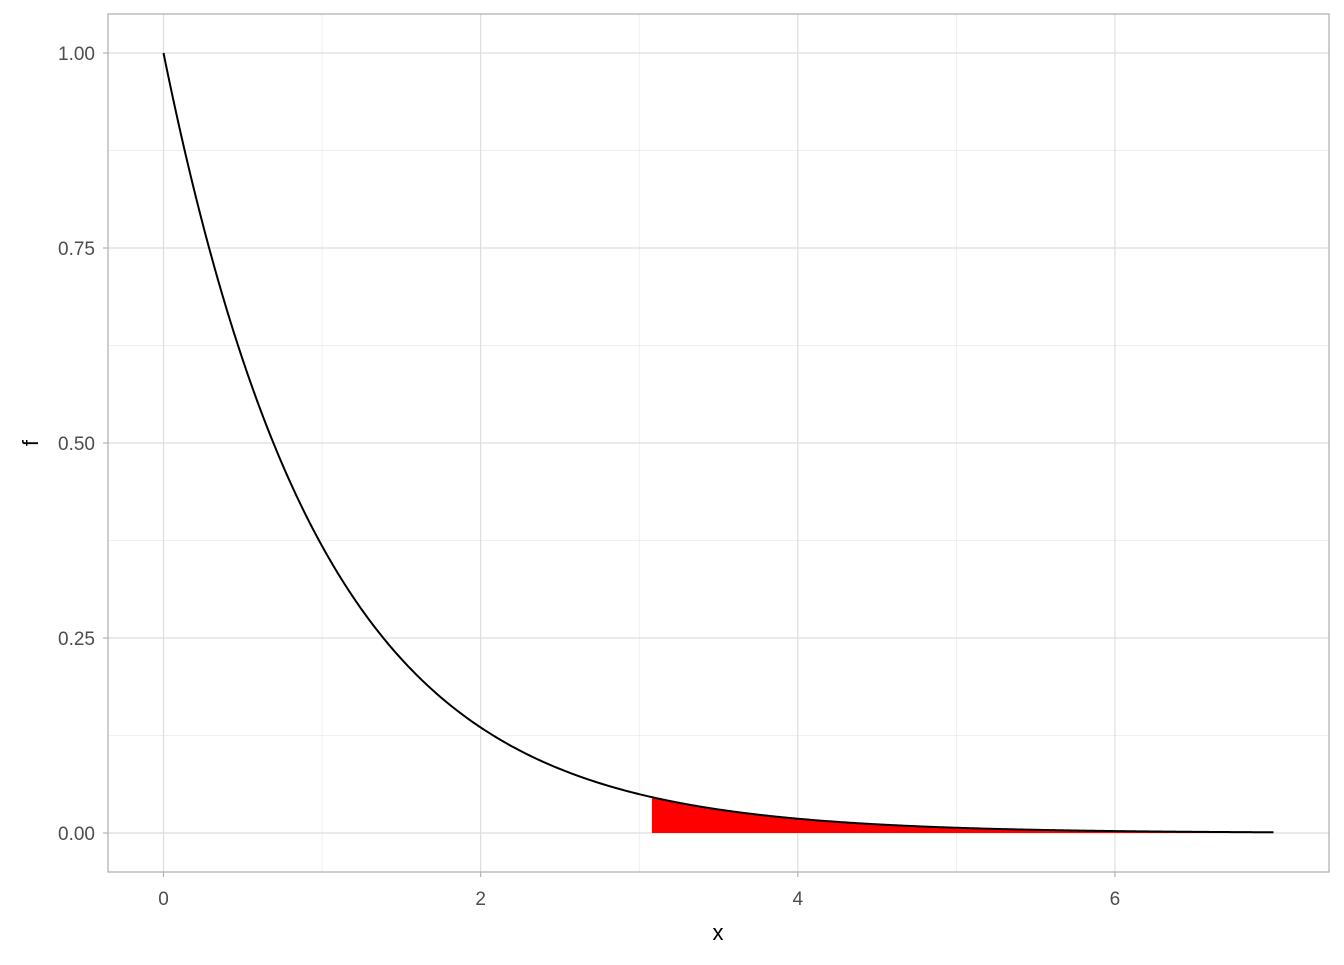 This screenshot has width=1344, height=965. I want to click on x-tick-label: 2, so click(480, 899).